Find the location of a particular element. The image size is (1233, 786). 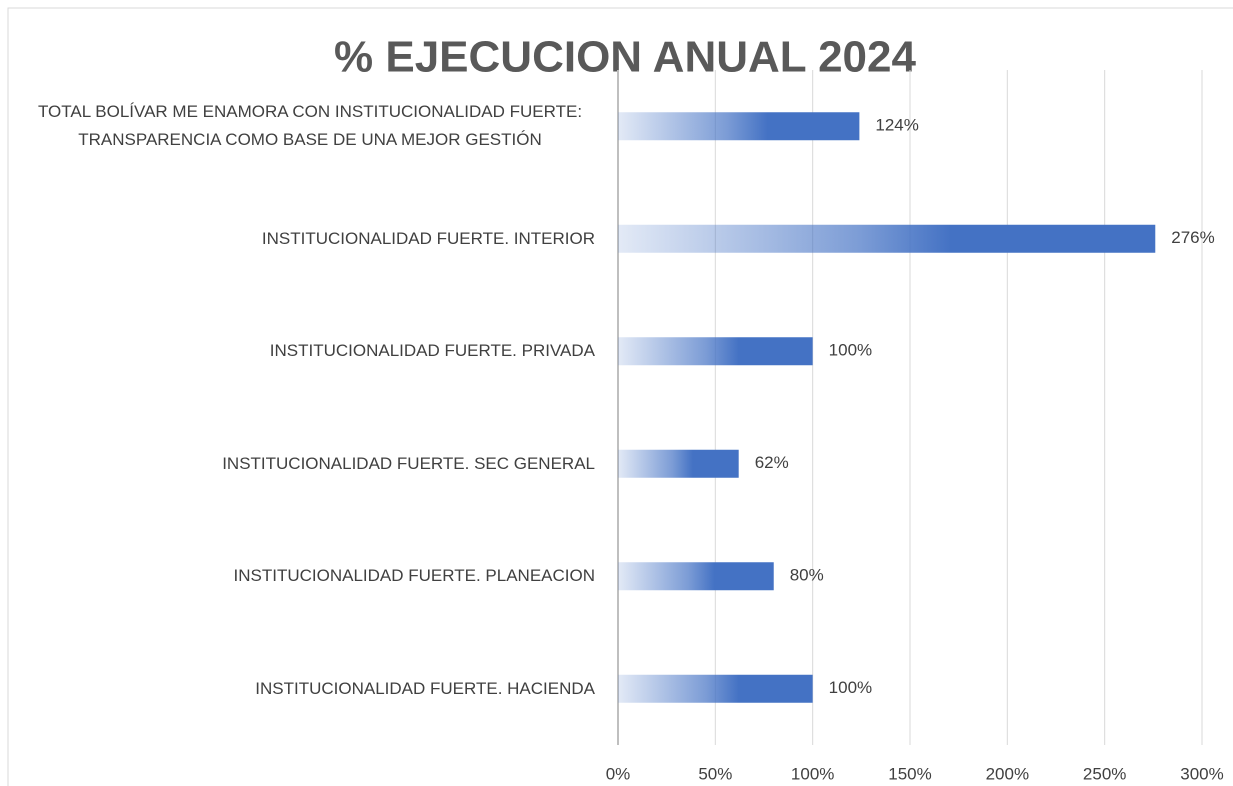

x-tick-label: 150% is located at coordinates (909, 773).